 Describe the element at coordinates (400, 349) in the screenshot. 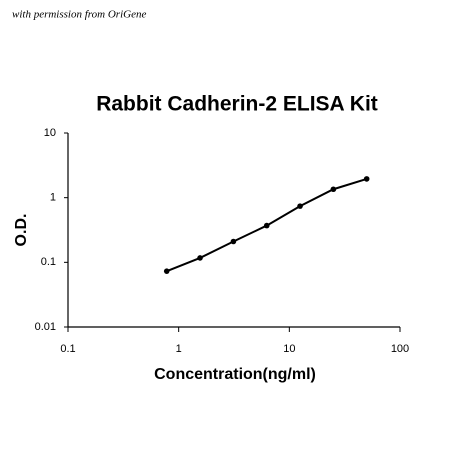

I see `x-tick-label: 100` at that location.